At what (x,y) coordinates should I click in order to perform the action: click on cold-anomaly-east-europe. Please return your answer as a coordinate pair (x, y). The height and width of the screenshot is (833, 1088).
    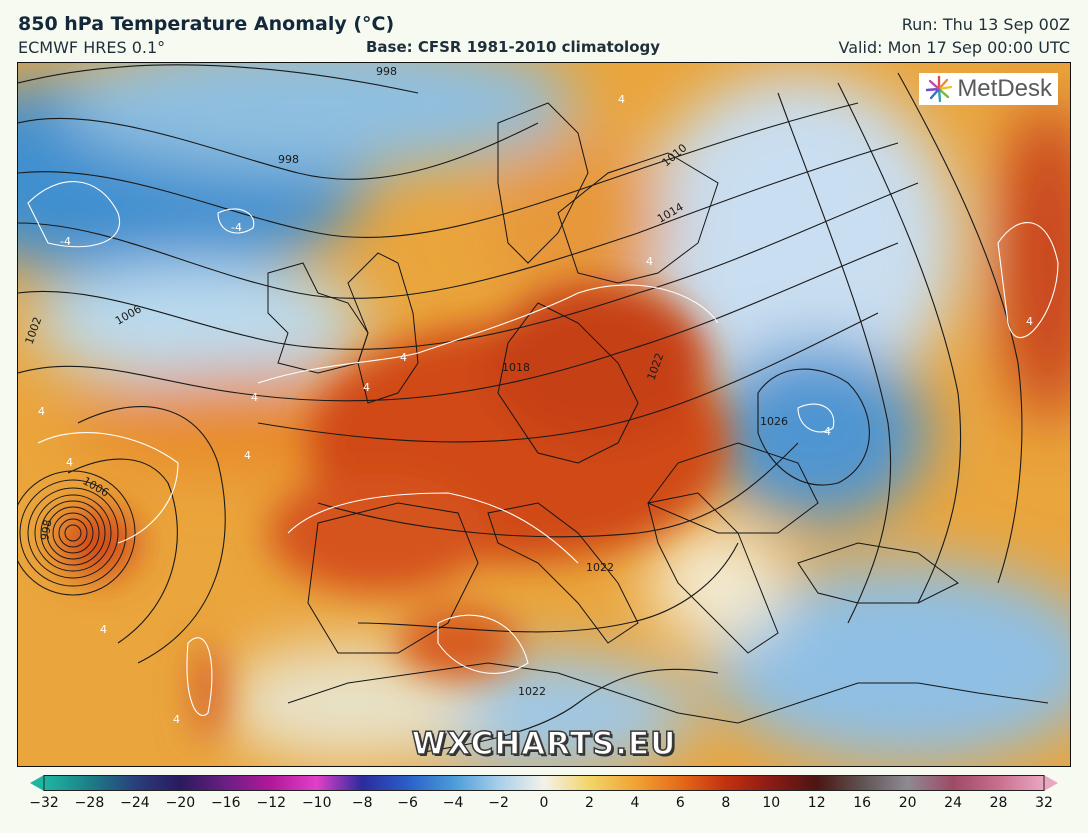
    Looking at the image, I should click on (818, 433).